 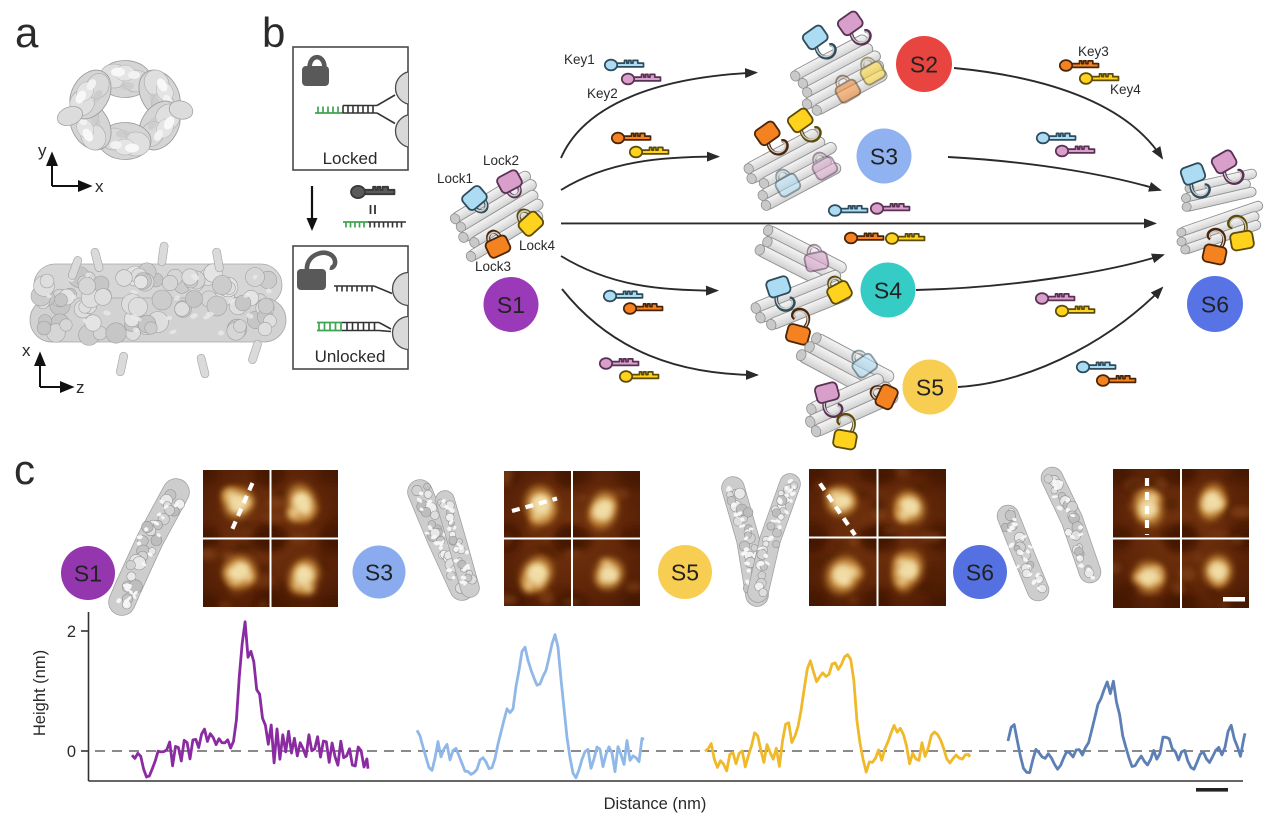 I want to click on svg-text: 0, so click(x=71, y=752).